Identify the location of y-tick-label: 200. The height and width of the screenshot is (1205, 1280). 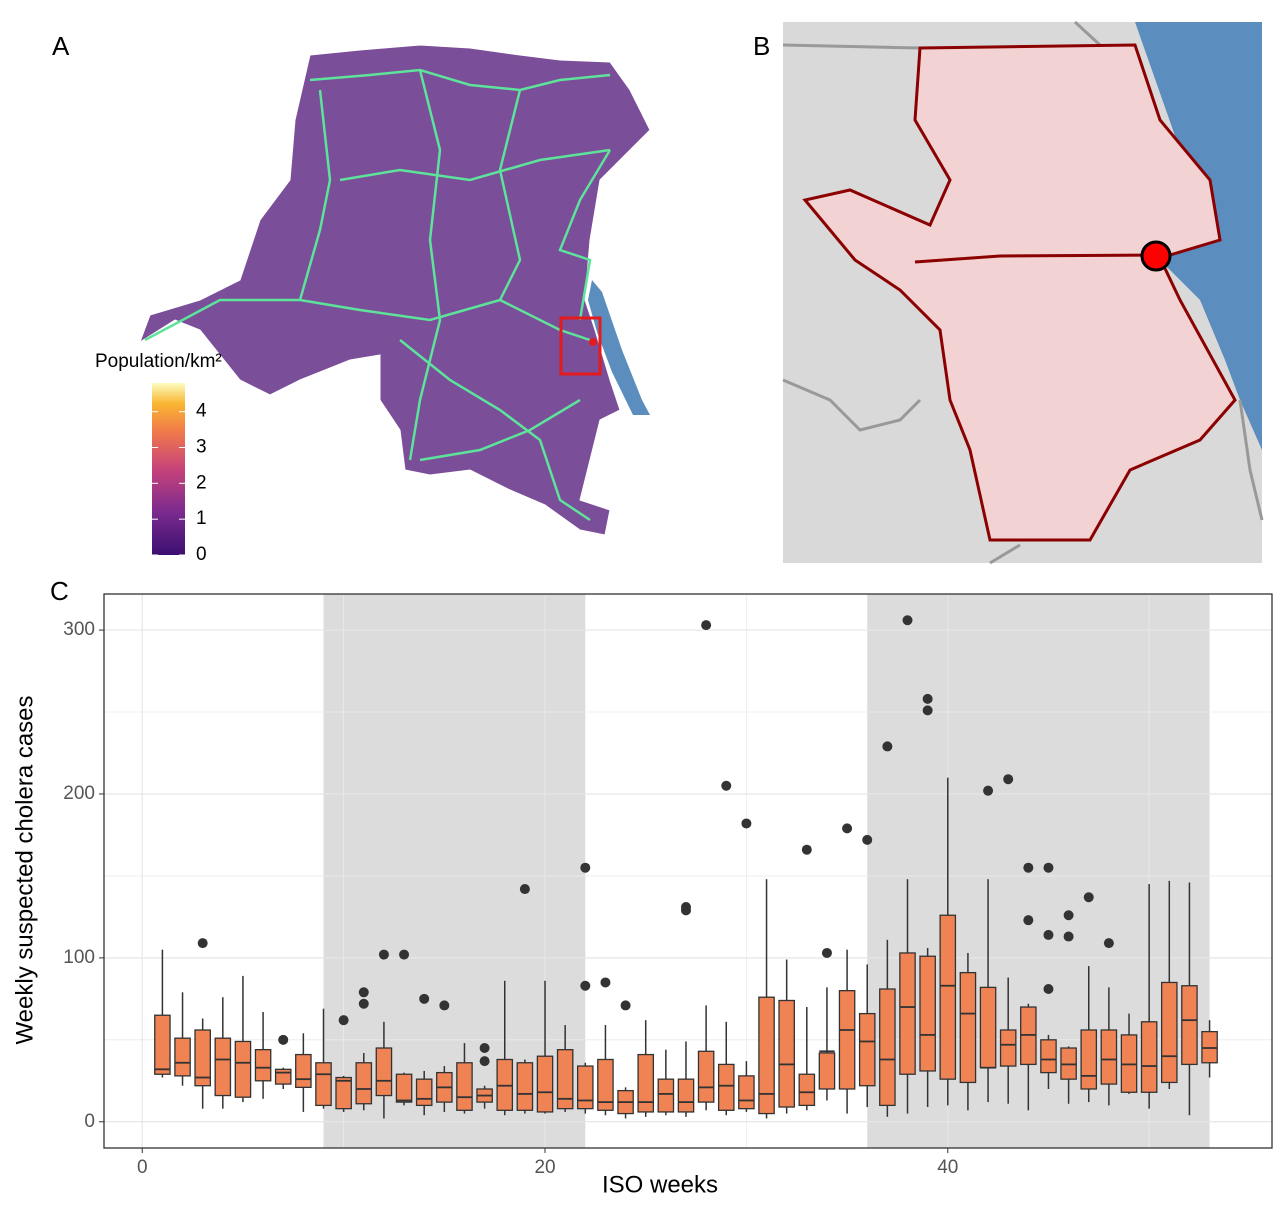
(79, 793).